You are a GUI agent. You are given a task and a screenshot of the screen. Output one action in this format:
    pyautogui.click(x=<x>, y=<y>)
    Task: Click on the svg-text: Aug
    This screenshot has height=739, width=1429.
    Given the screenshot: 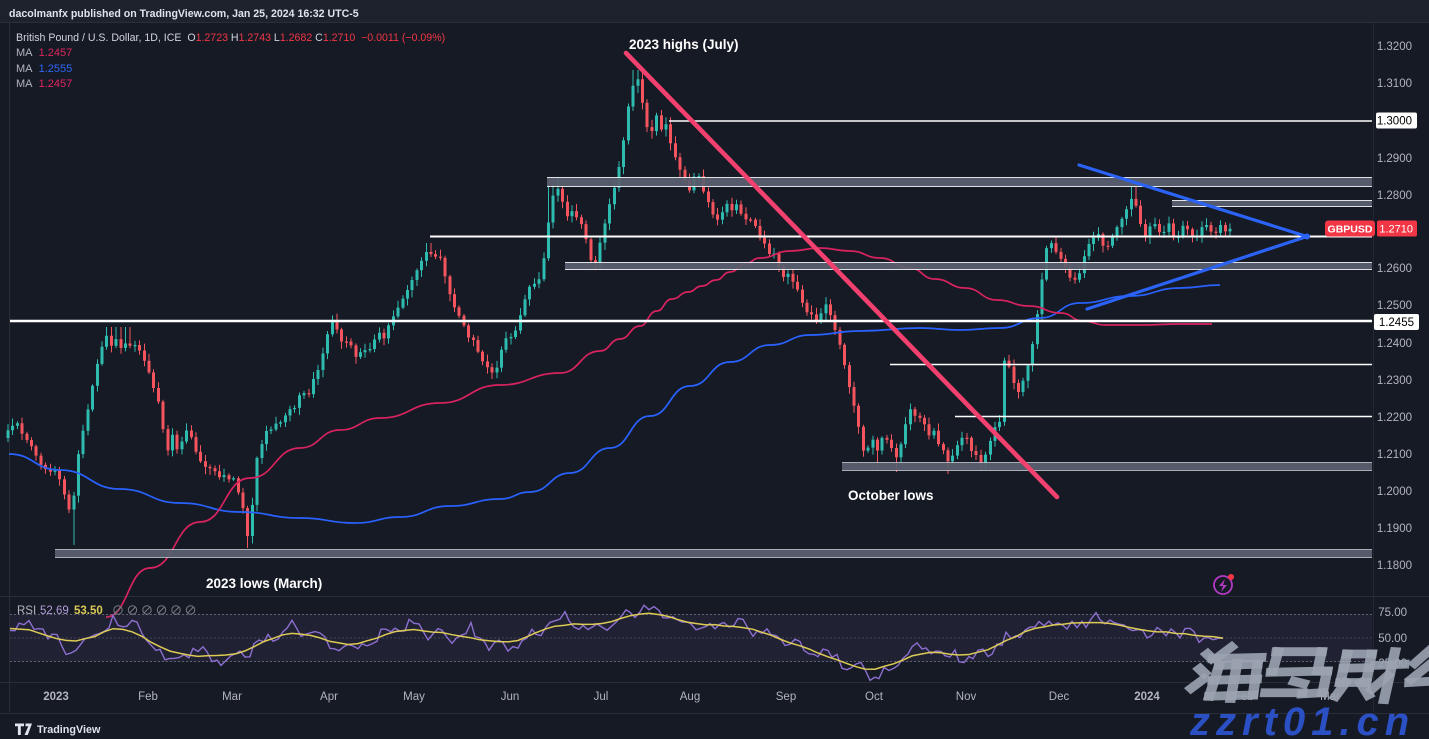 What is the action you would take?
    pyautogui.click(x=690, y=697)
    